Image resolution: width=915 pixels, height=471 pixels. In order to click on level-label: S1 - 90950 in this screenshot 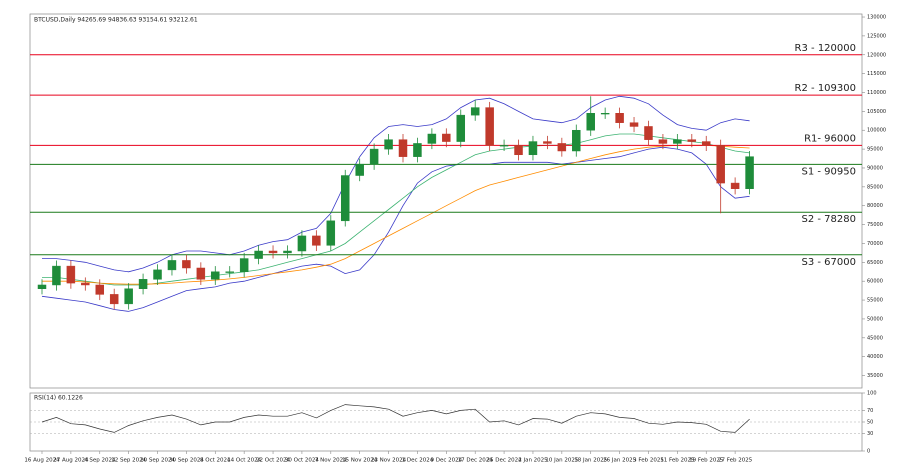, I will do `click(829, 171)`.